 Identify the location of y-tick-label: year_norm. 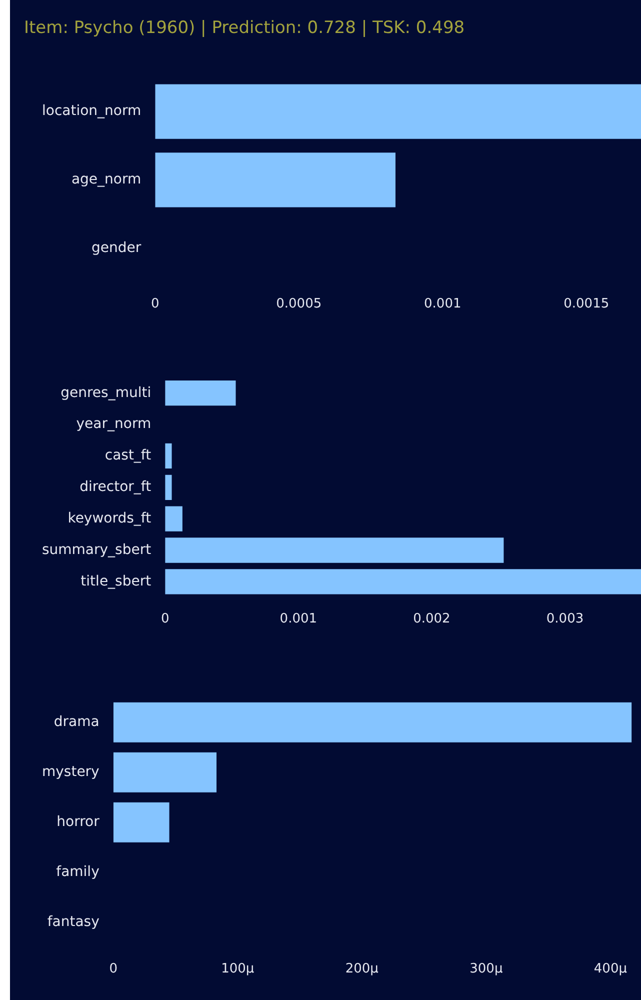
(114, 424).